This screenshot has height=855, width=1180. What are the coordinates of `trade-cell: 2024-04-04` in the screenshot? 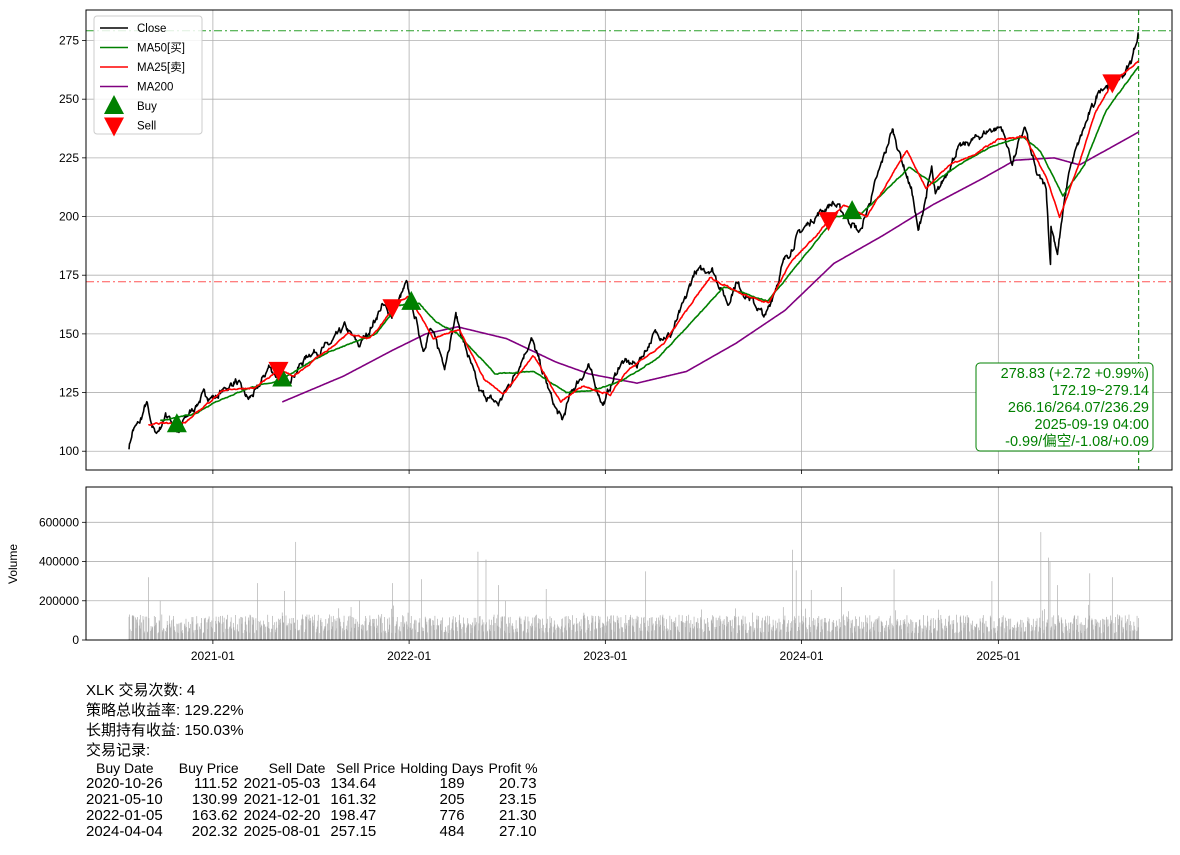 It's located at (124, 831).